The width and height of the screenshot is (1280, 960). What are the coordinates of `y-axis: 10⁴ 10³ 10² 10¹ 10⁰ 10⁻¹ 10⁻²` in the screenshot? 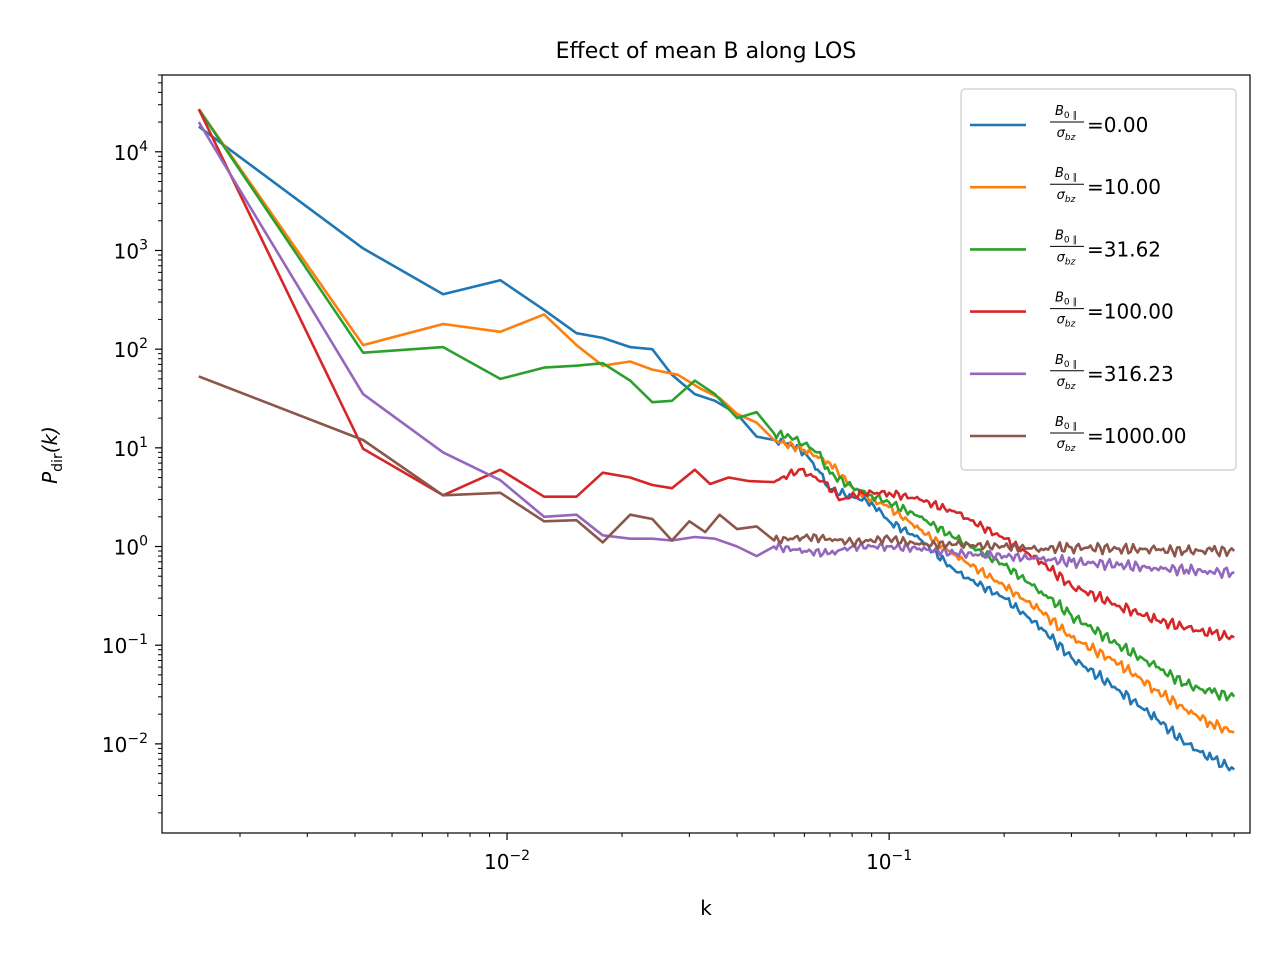 It's located at (132, 444).